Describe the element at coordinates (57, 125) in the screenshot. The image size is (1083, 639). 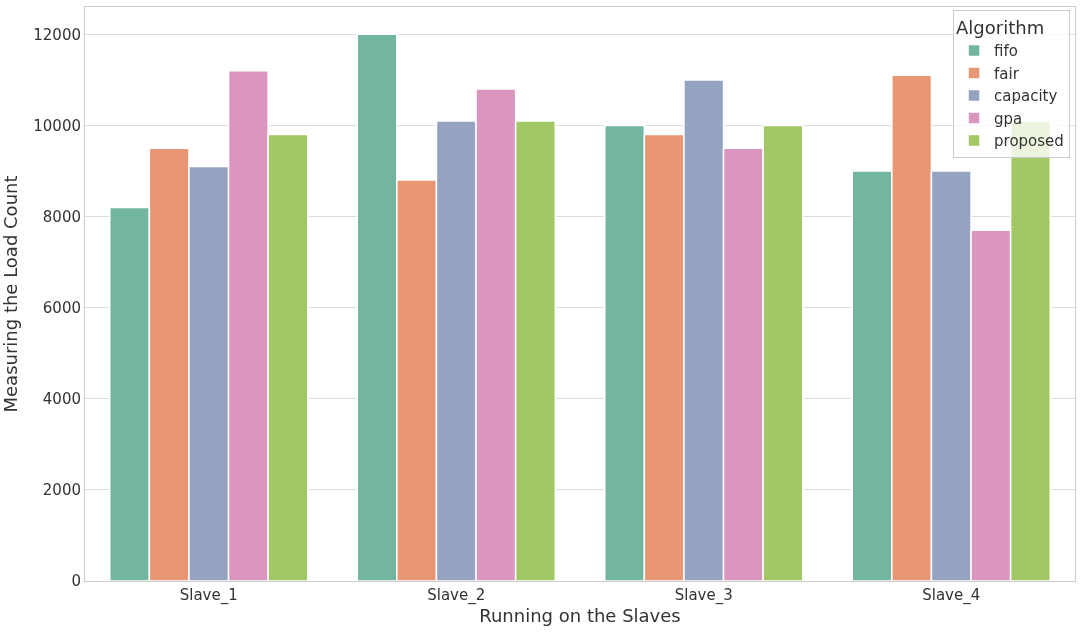
I see `y-tick-label: 10000` at that location.